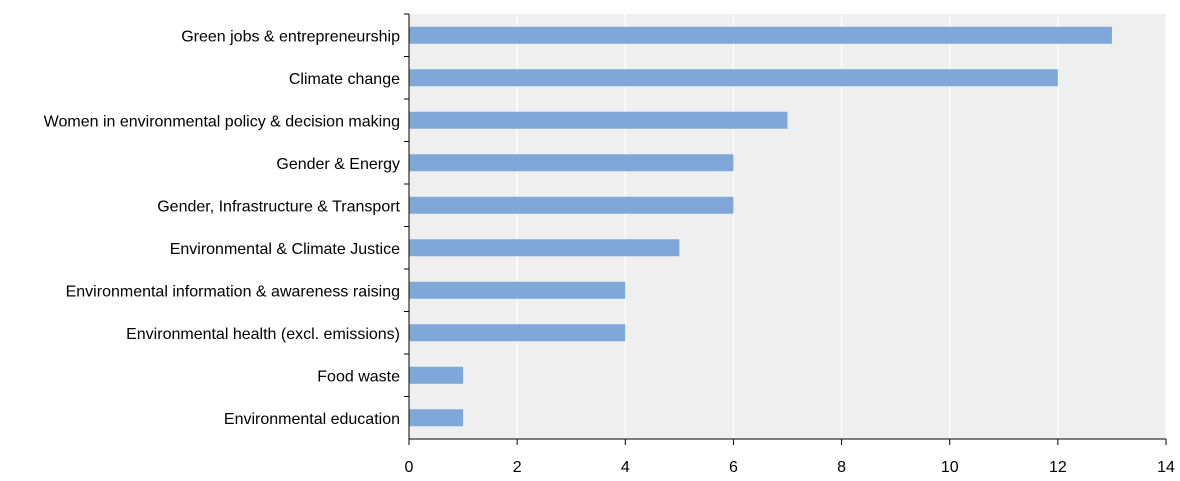 This screenshot has height=481, width=1180. What do you see at coordinates (733, 467) in the screenshot?
I see `x-tick-label: 6` at bounding box center [733, 467].